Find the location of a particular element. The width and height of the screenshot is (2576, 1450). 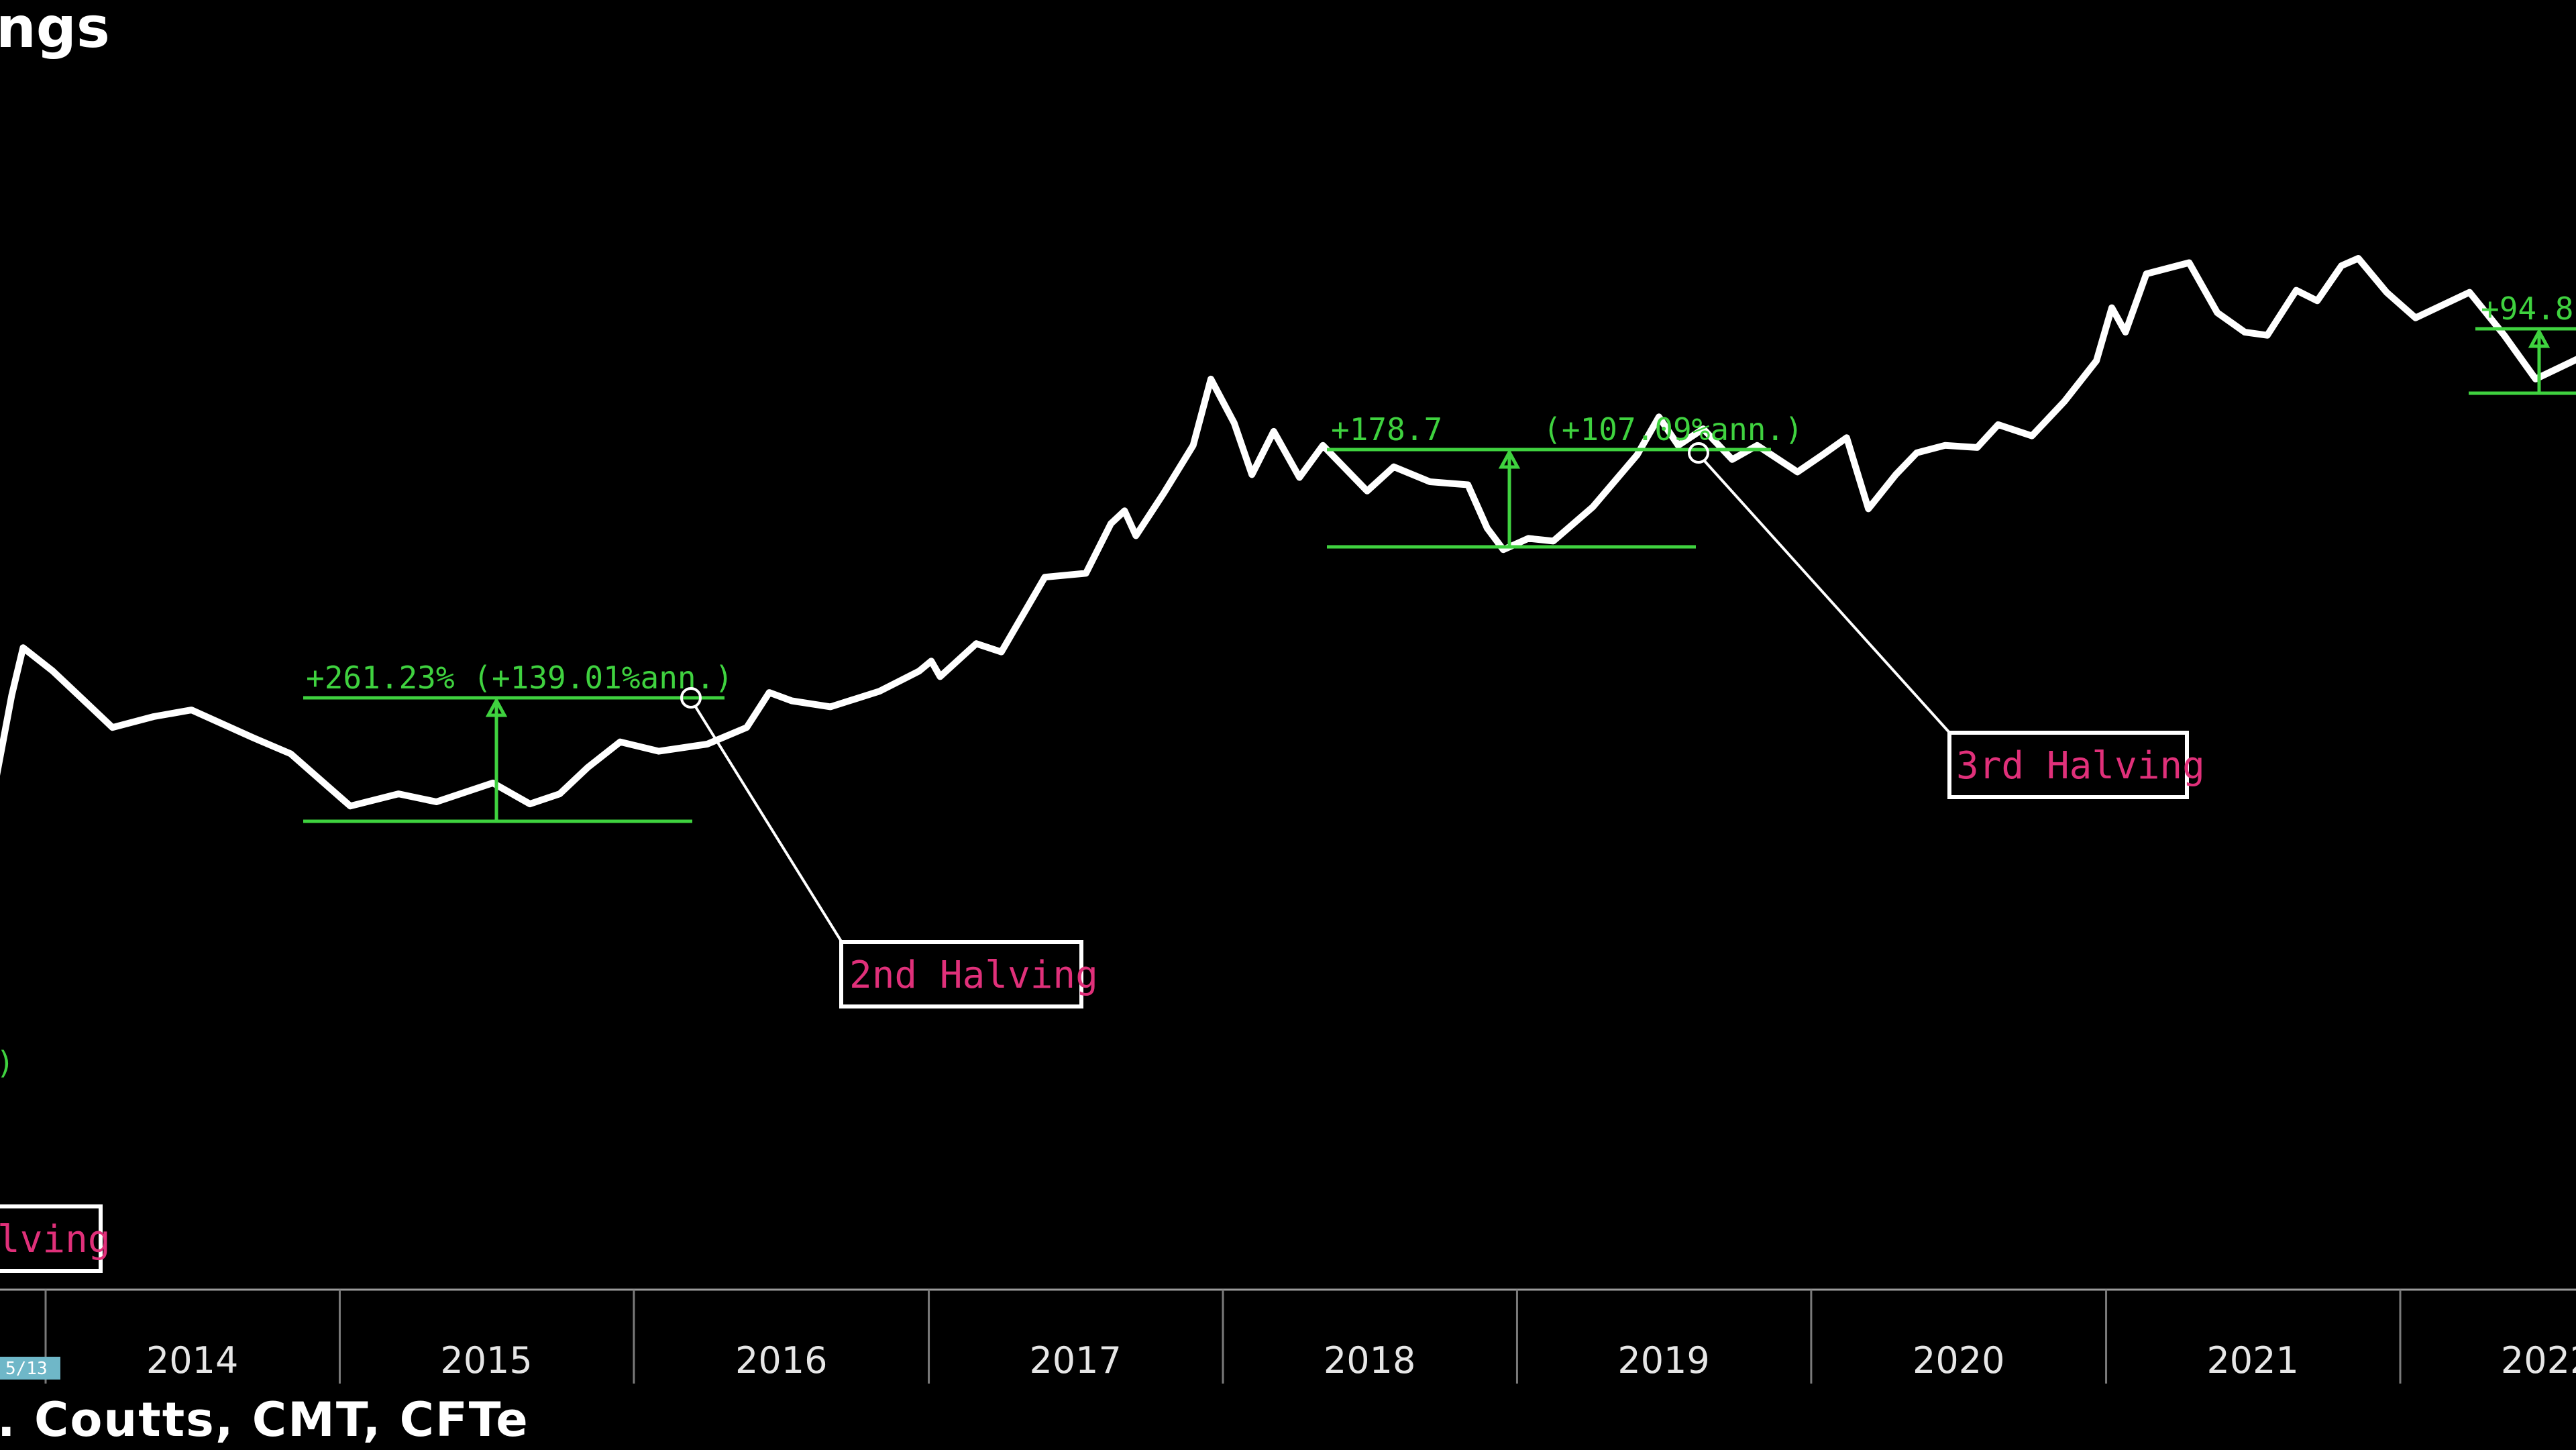

halving-3-label: 3rd Halving is located at coordinates (2080, 766).